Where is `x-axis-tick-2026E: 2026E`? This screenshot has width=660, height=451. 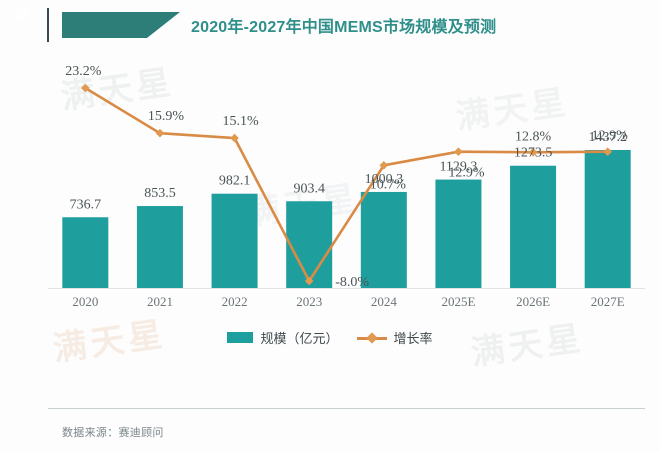
x-axis-tick-2026E: 2026E is located at coordinates (533, 301).